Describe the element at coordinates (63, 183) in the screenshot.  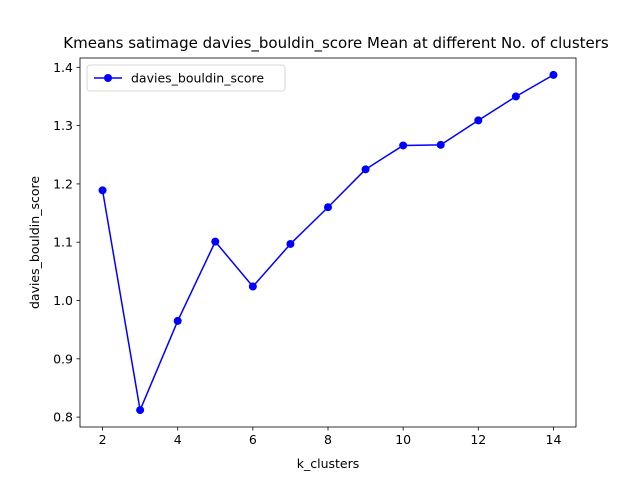
I see `y-tick-label: 1.2` at that location.